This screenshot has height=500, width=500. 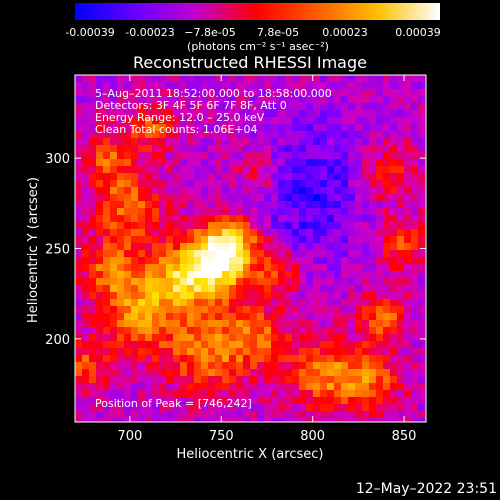 I want to click on colorbar-tick-label: -0.00039, so click(x=89, y=32).